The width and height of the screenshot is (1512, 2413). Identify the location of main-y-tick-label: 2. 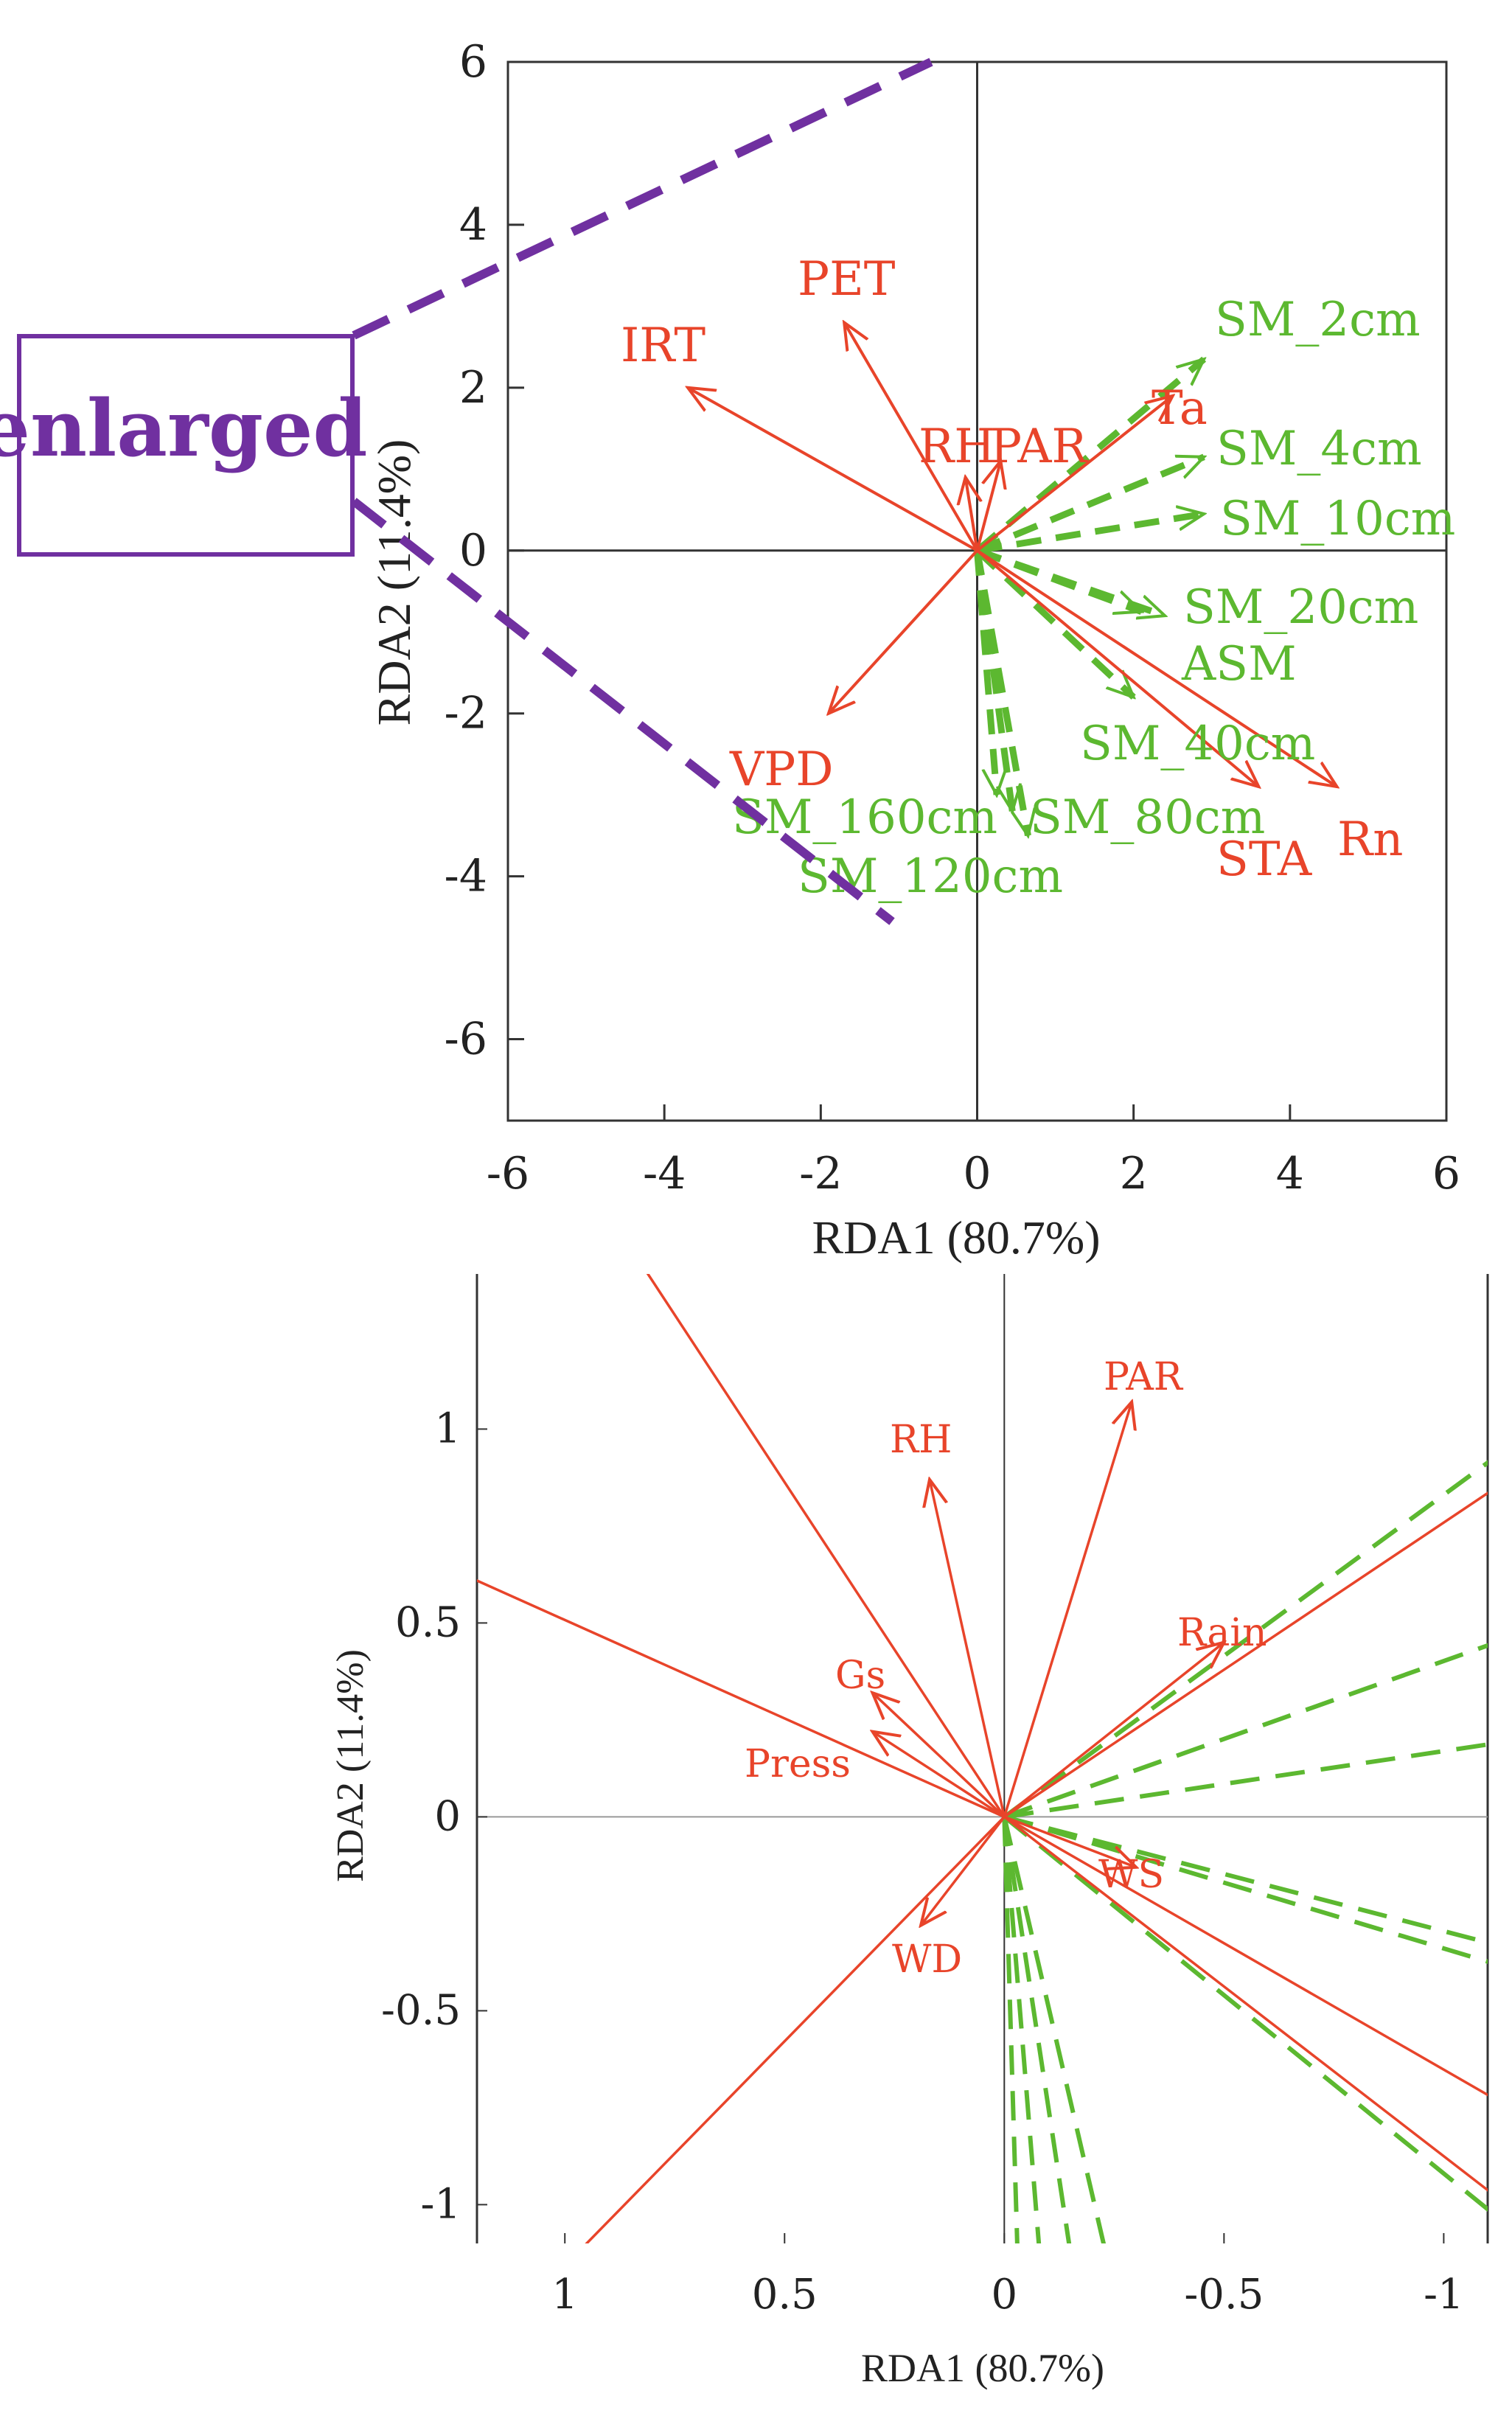
(473, 388).